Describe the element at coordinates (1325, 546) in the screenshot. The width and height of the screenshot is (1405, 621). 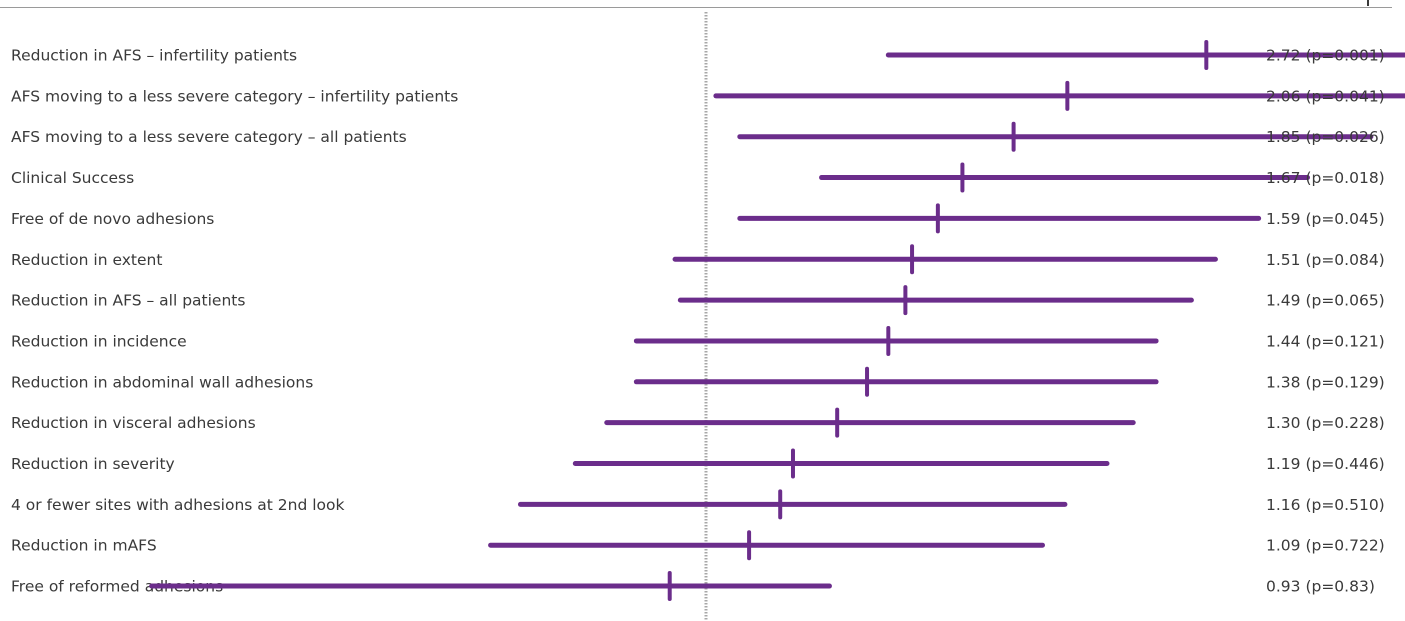
I see `row-value-label: 1.09 (p=0.722)` at that location.